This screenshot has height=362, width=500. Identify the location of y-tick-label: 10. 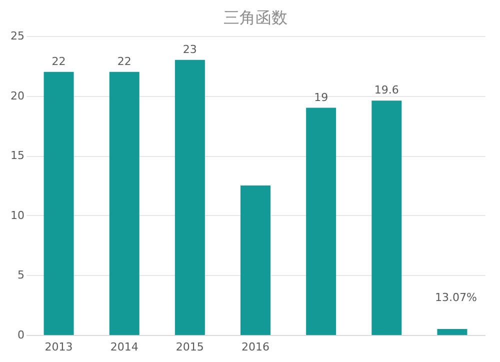
(17, 215).